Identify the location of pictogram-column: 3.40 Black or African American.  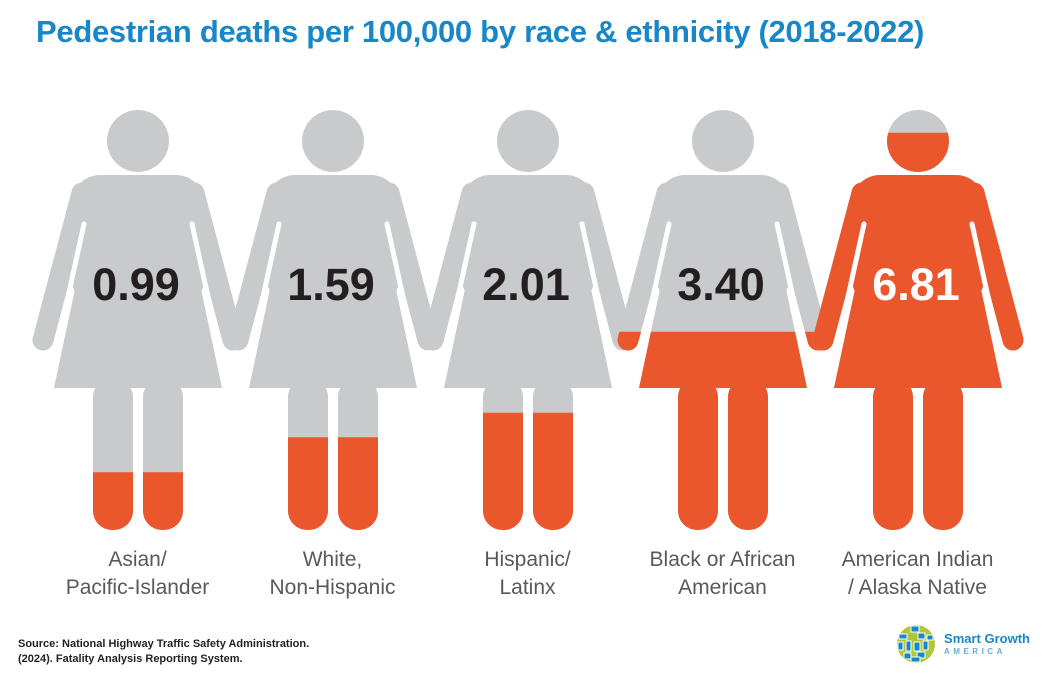
(722, 356).